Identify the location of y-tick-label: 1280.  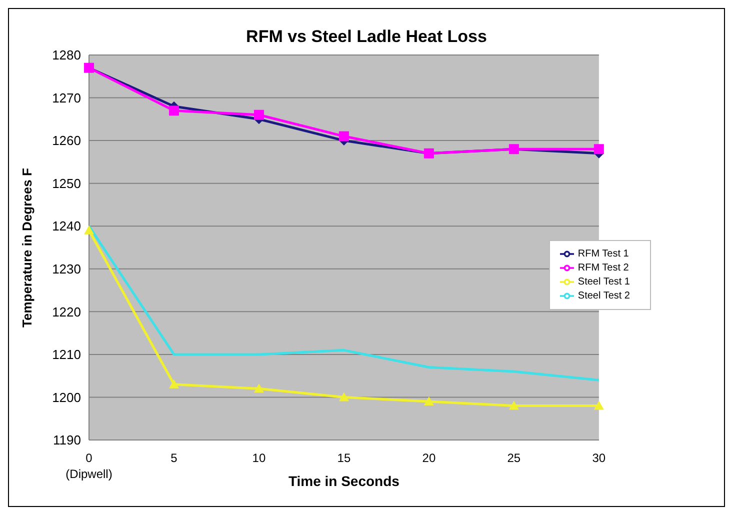
(66, 55).